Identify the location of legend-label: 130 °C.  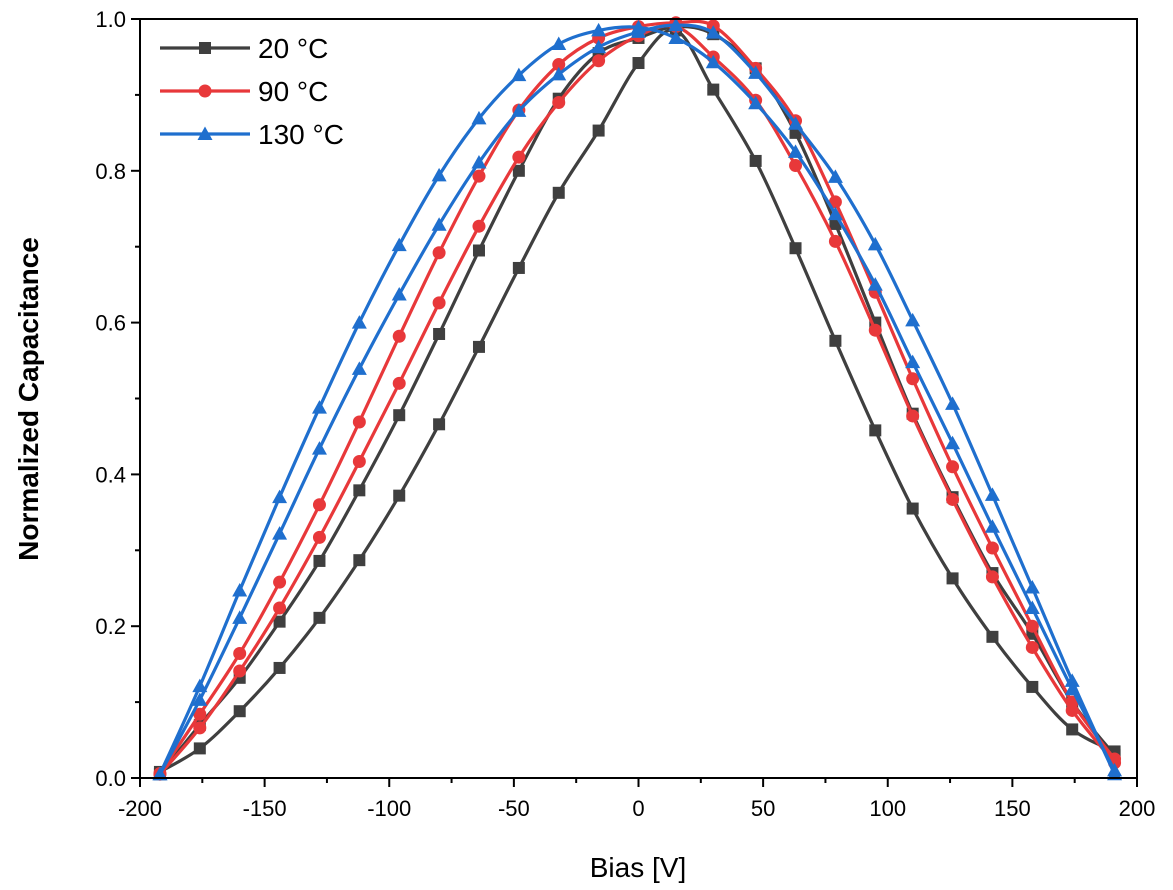
(301, 134).